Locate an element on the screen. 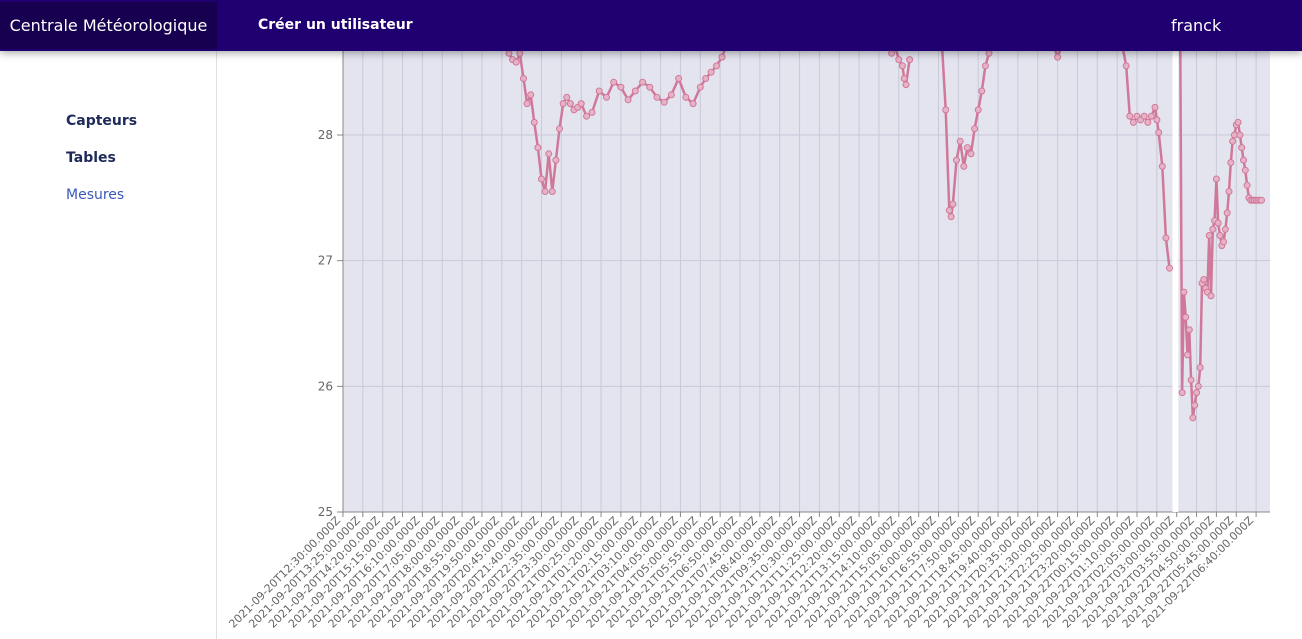 The image size is (1302, 639). sidebar-item-capteurs: Capteurs is located at coordinates (102, 121).